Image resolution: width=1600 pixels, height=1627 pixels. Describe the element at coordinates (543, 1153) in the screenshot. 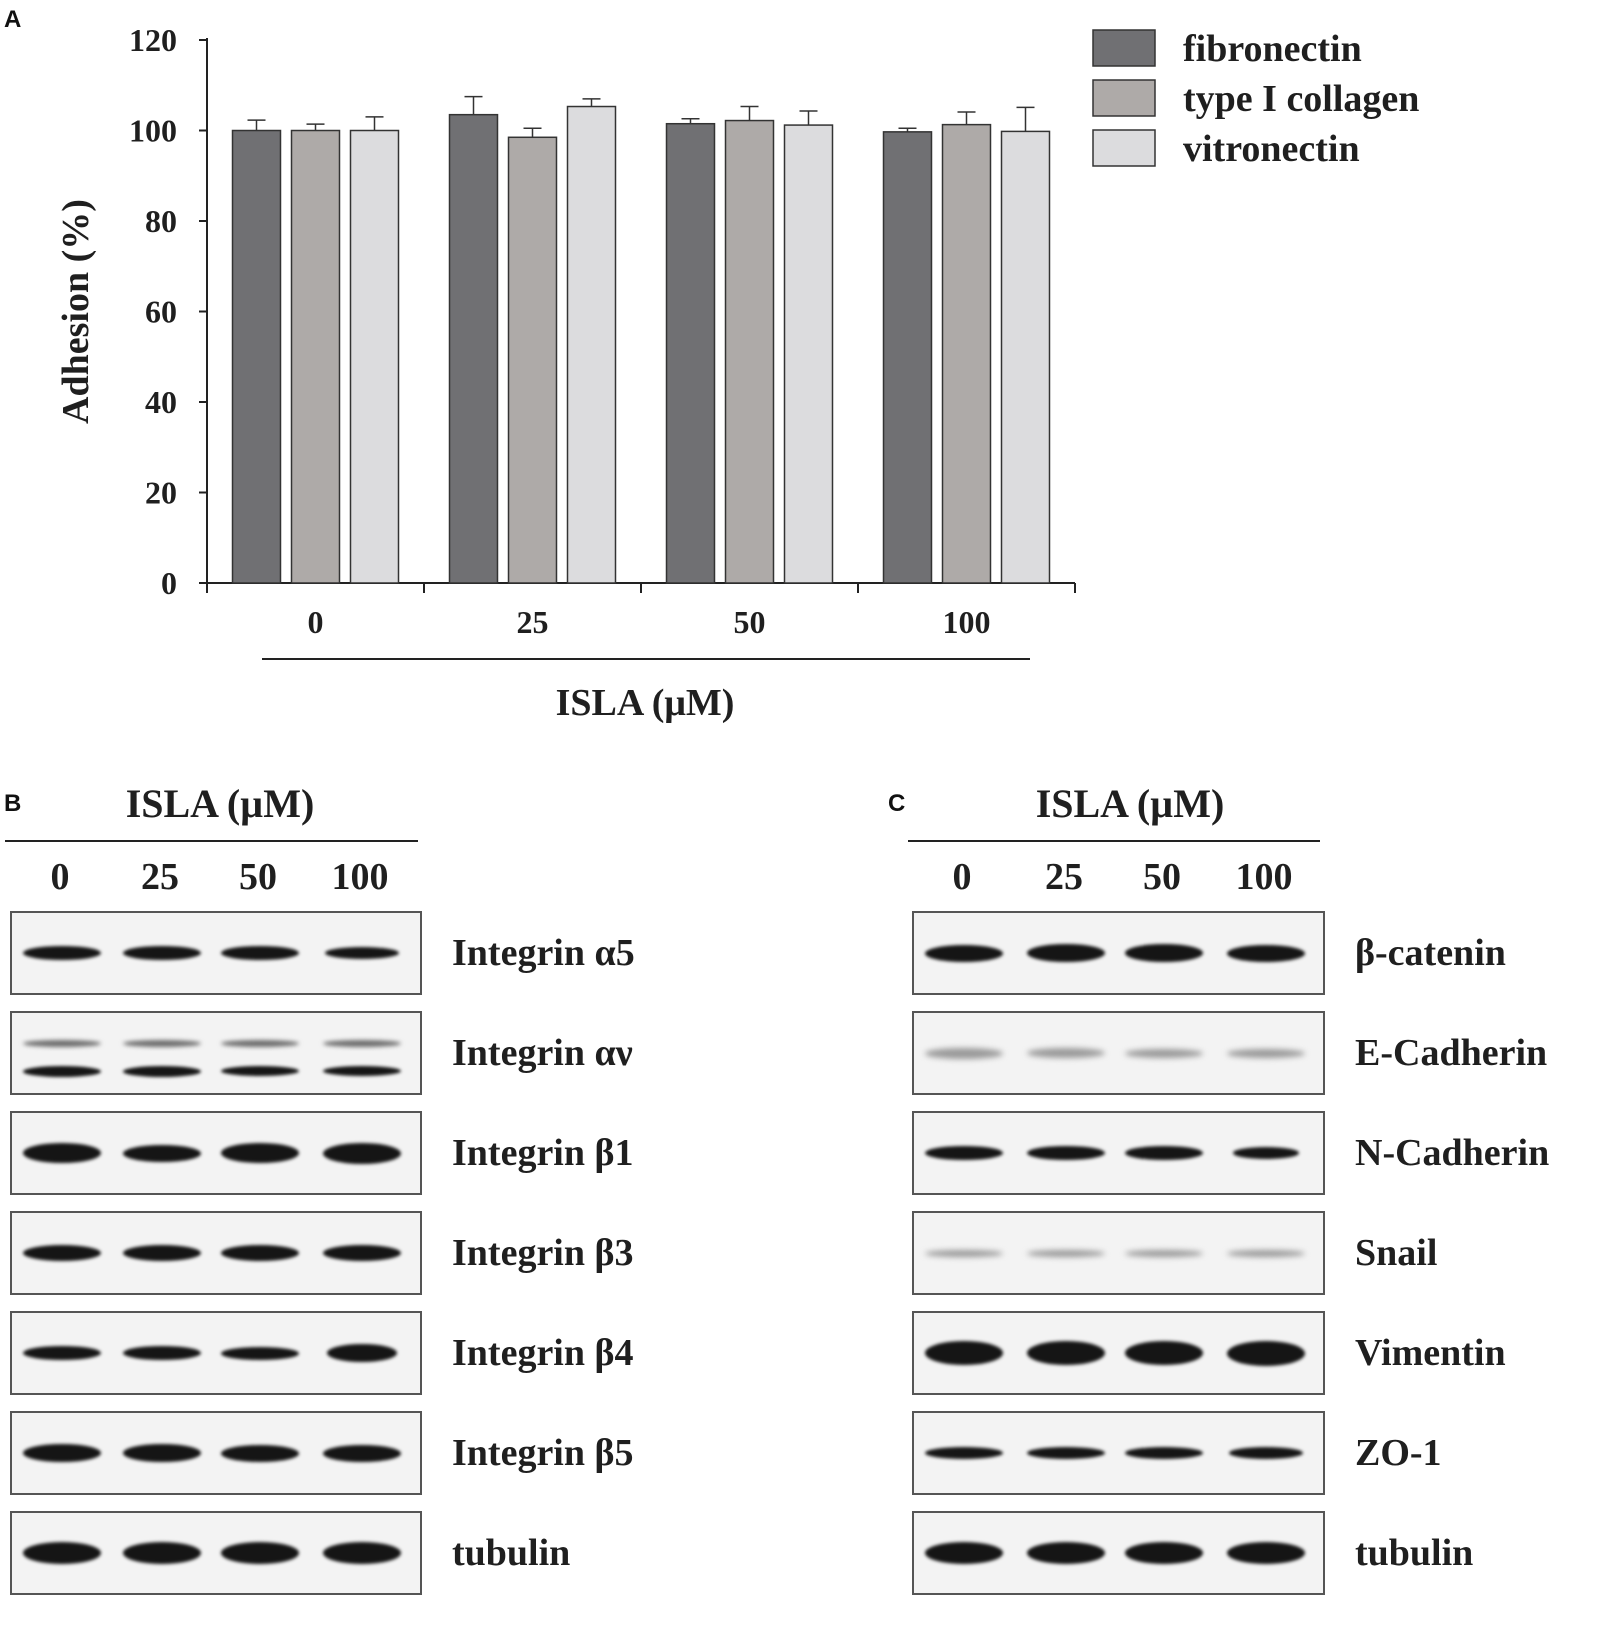

I see `blot-row-label: Integrin β1` at that location.